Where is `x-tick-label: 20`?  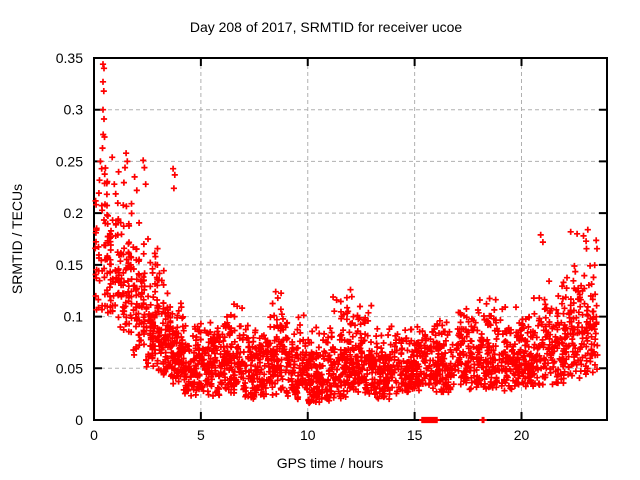
x-tick-label: 20 is located at coordinates (522, 435).